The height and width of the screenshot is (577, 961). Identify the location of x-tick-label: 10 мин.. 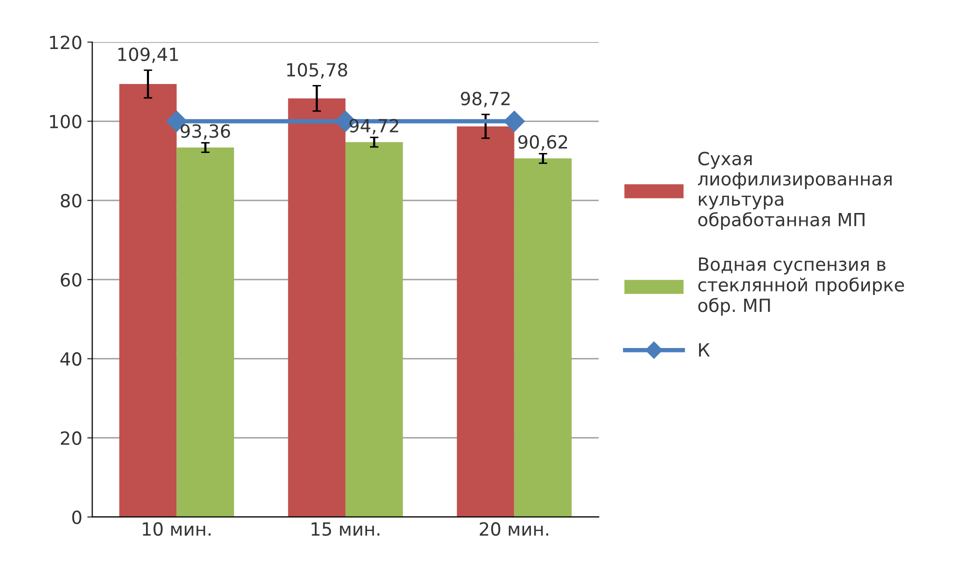
(176, 529).